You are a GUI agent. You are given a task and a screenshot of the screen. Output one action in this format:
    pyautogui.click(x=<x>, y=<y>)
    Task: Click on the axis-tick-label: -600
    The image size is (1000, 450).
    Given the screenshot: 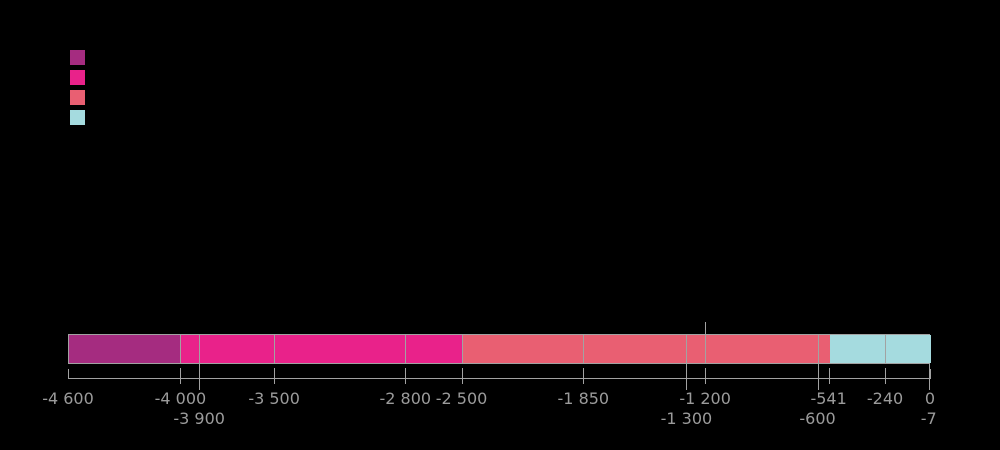 What is the action you would take?
    pyautogui.click(x=817, y=418)
    